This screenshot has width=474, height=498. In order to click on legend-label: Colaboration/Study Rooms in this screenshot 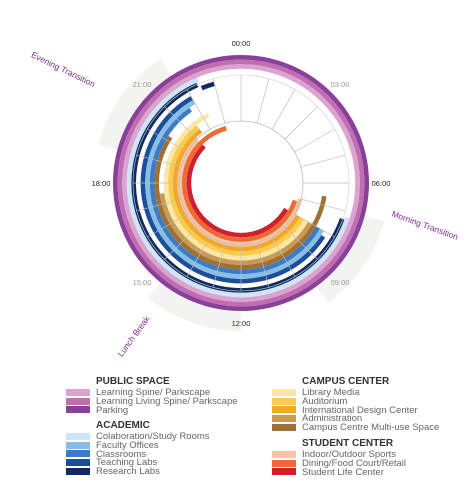, I will do `click(153, 436)`.